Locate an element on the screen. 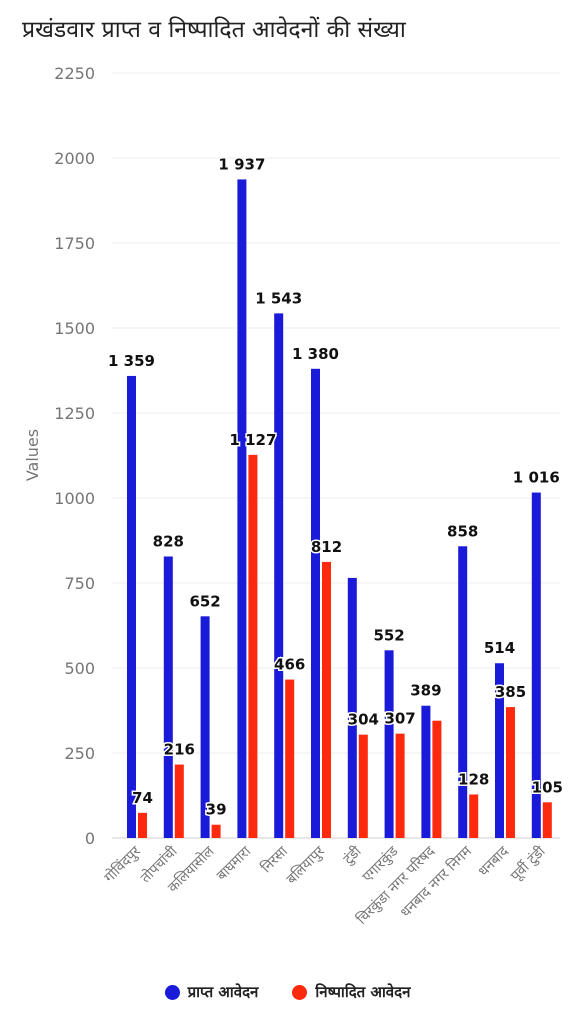 The height and width of the screenshot is (1024, 575). data-label: 652 is located at coordinates (204, 601).